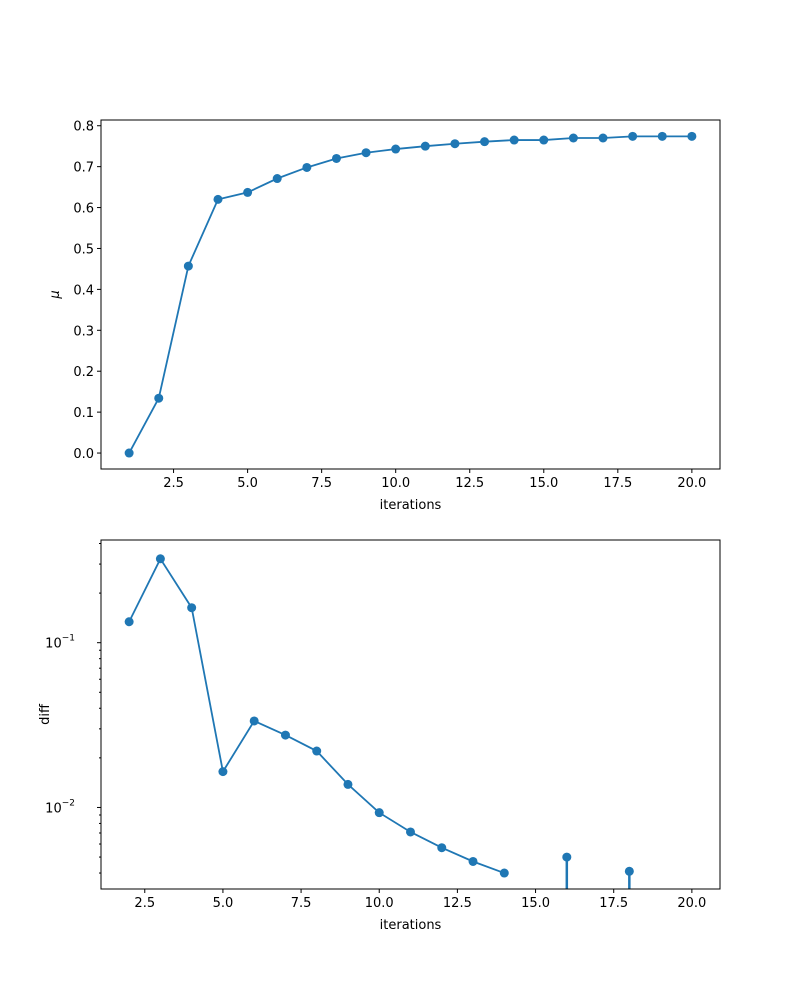 Image resolution: width=800 pixels, height=1000 pixels. What do you see at coordinates (60, 807) in the screenshot?
I see `y-tick-label: 10⁻²` at bounding box center [60, 807].